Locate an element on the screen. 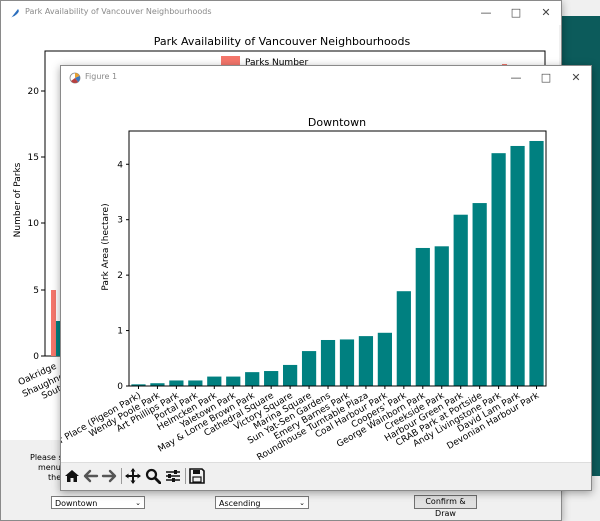  chart-ylabel: Park Area (hectare) is located at coordinates (106, 246).